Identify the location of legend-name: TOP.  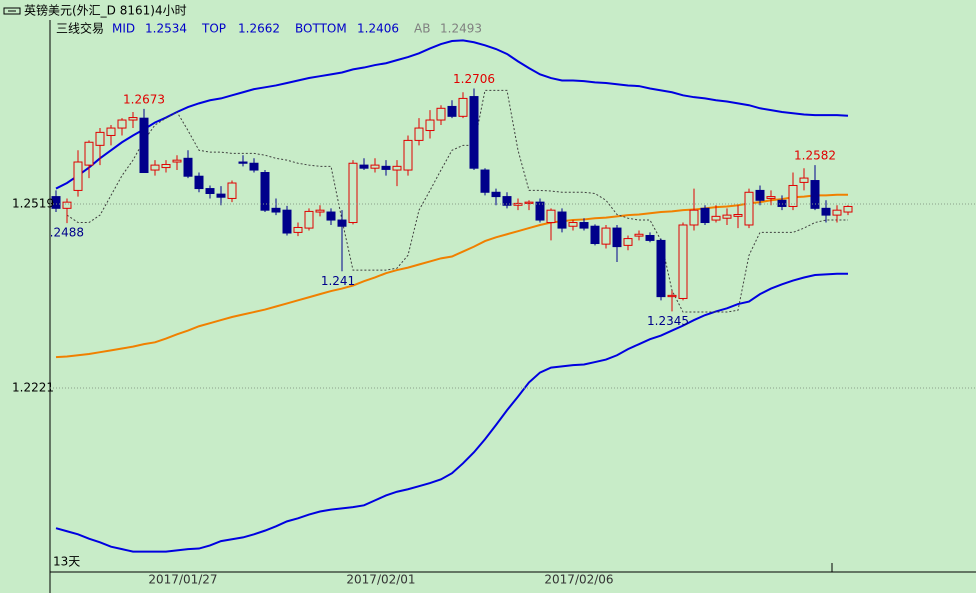
(213, 29).